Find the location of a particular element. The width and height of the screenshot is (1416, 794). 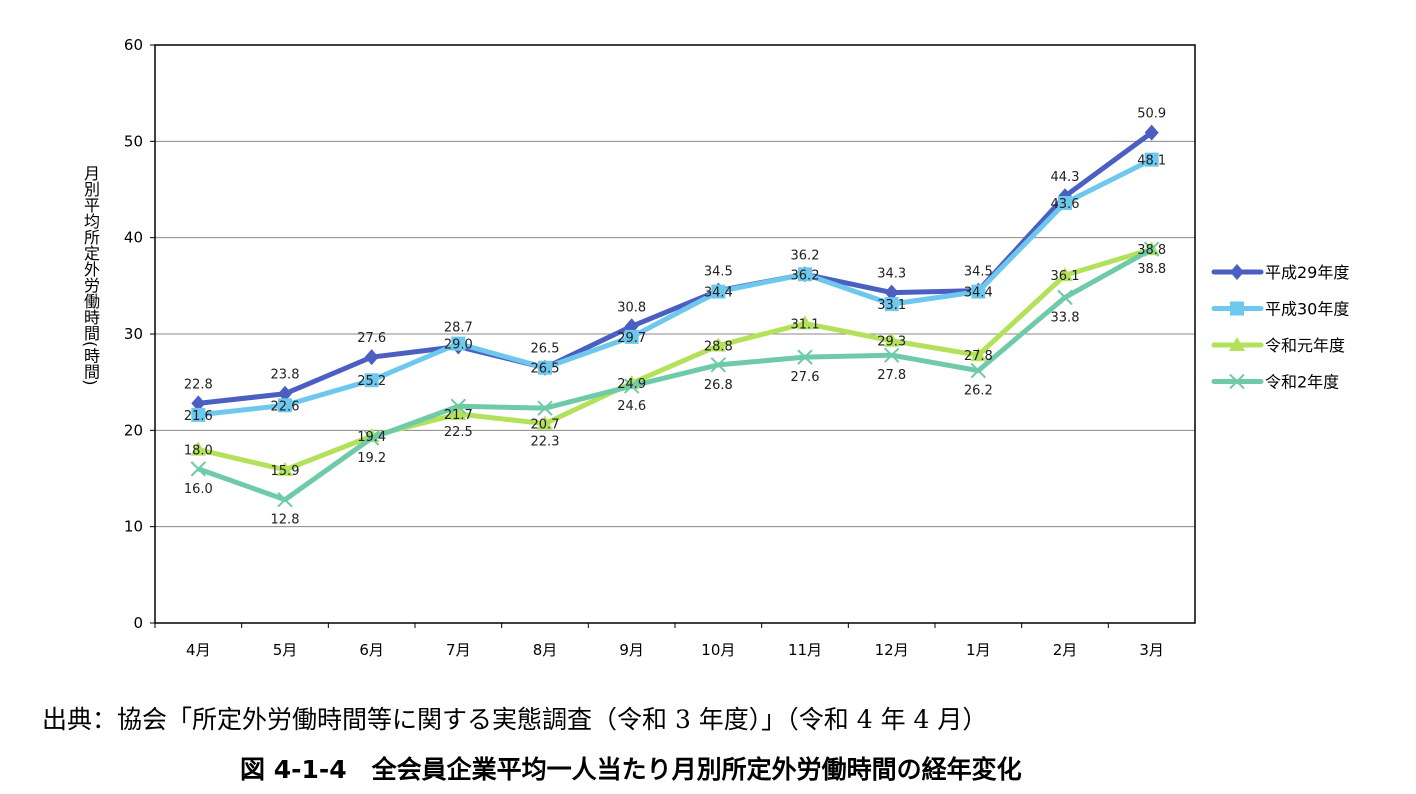

data-label: 22.8 is located at coordinates (198, 384).